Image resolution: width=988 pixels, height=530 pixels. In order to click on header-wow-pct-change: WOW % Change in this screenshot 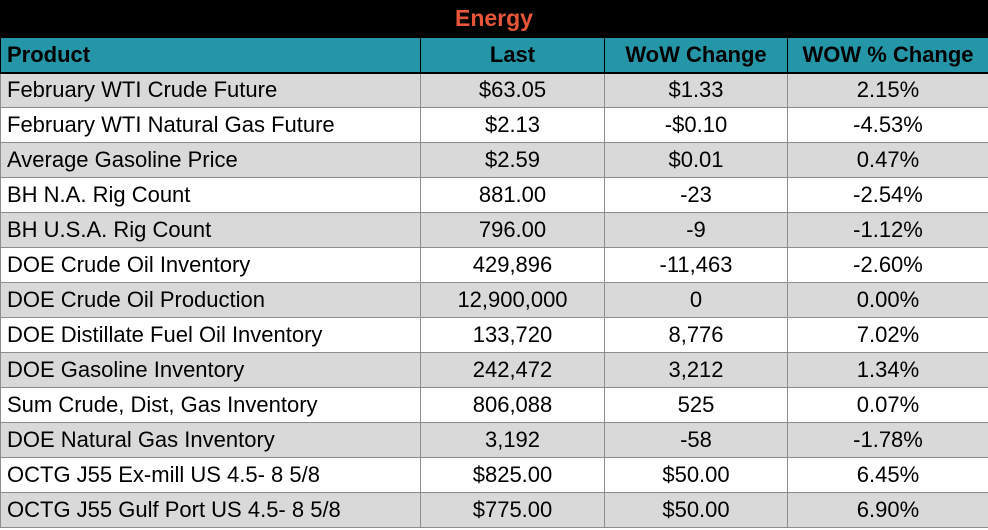, I will do `click(887, 55)`.